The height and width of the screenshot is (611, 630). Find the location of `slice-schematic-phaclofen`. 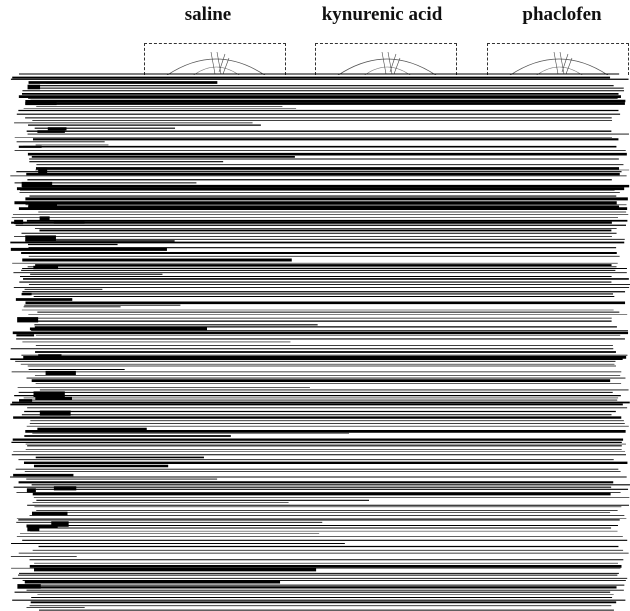

slice-schematic-phaclofen is located at coordinates (558, 59).